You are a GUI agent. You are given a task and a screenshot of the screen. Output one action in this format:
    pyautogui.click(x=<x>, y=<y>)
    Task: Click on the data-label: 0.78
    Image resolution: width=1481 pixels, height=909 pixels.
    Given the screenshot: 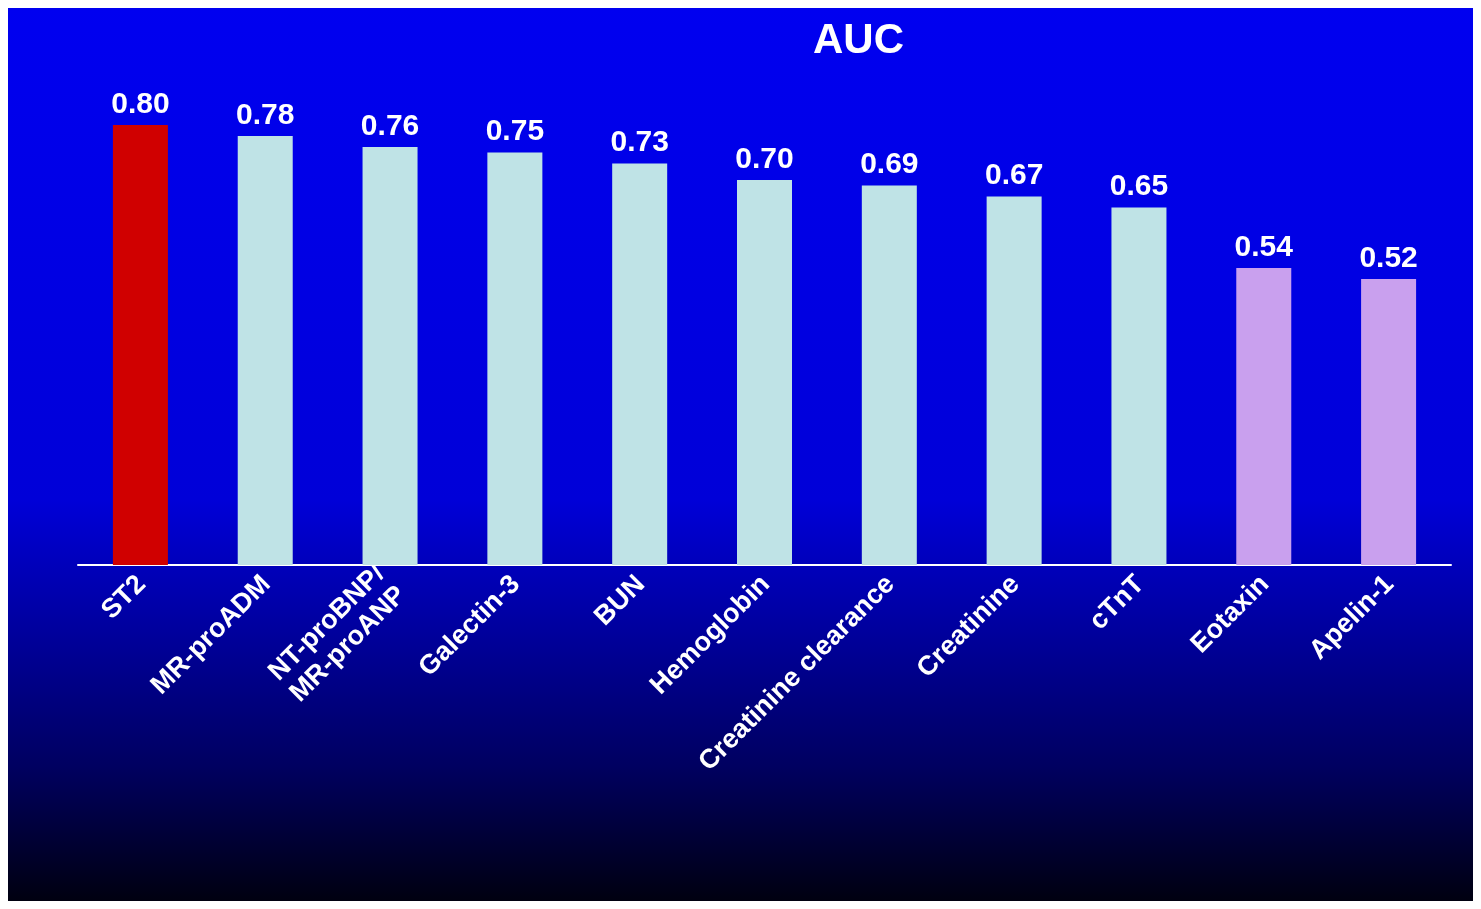 What is the action you would take?
    pyautogui.click(x=265, y=113)
    